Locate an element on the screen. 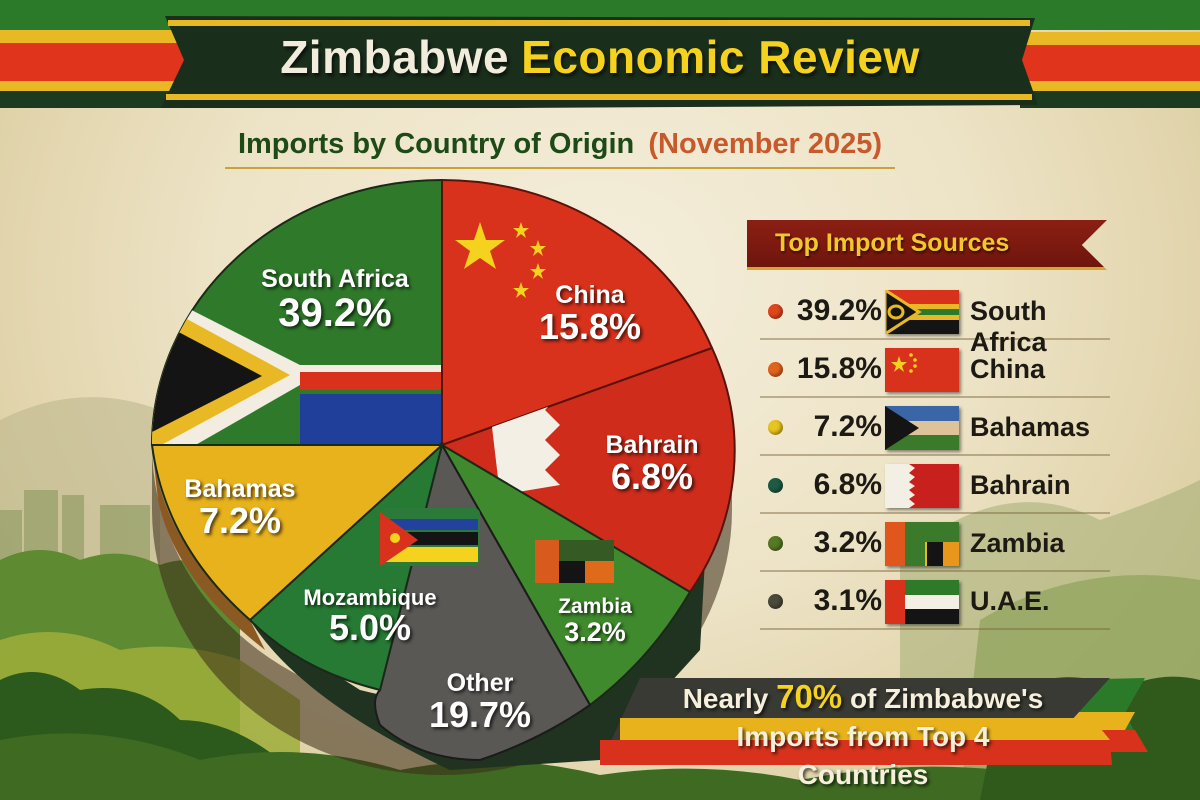  legend-title: Top Import Sources is located at coordinates (892, 243).